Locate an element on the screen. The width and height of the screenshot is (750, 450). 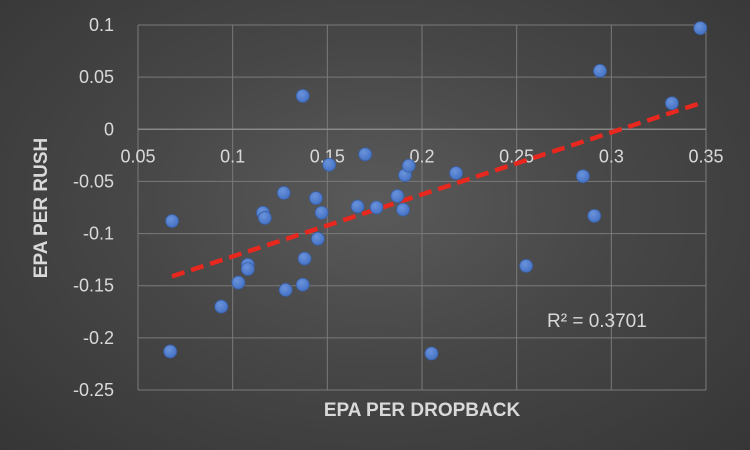
x-tick-label: 0.05 is located at coordinates (137, 156).